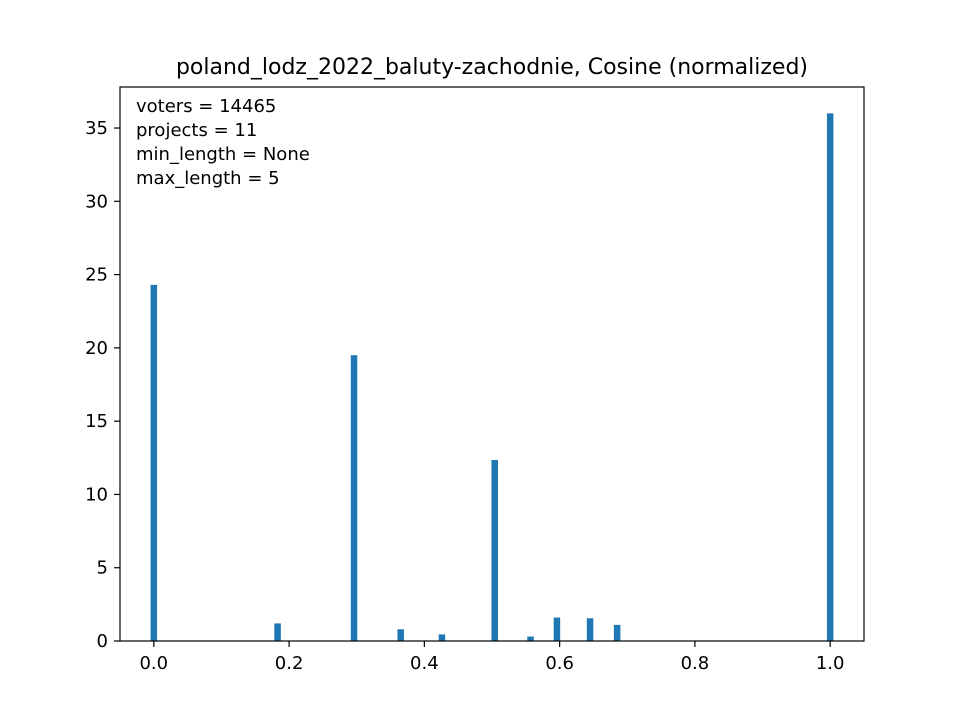 The width and height of the screenshot is (960, 724). What do you see at coordinates (96, 494) in the screenshot?
I see `y-tick-label: 10` at bounding box center [96, 494].